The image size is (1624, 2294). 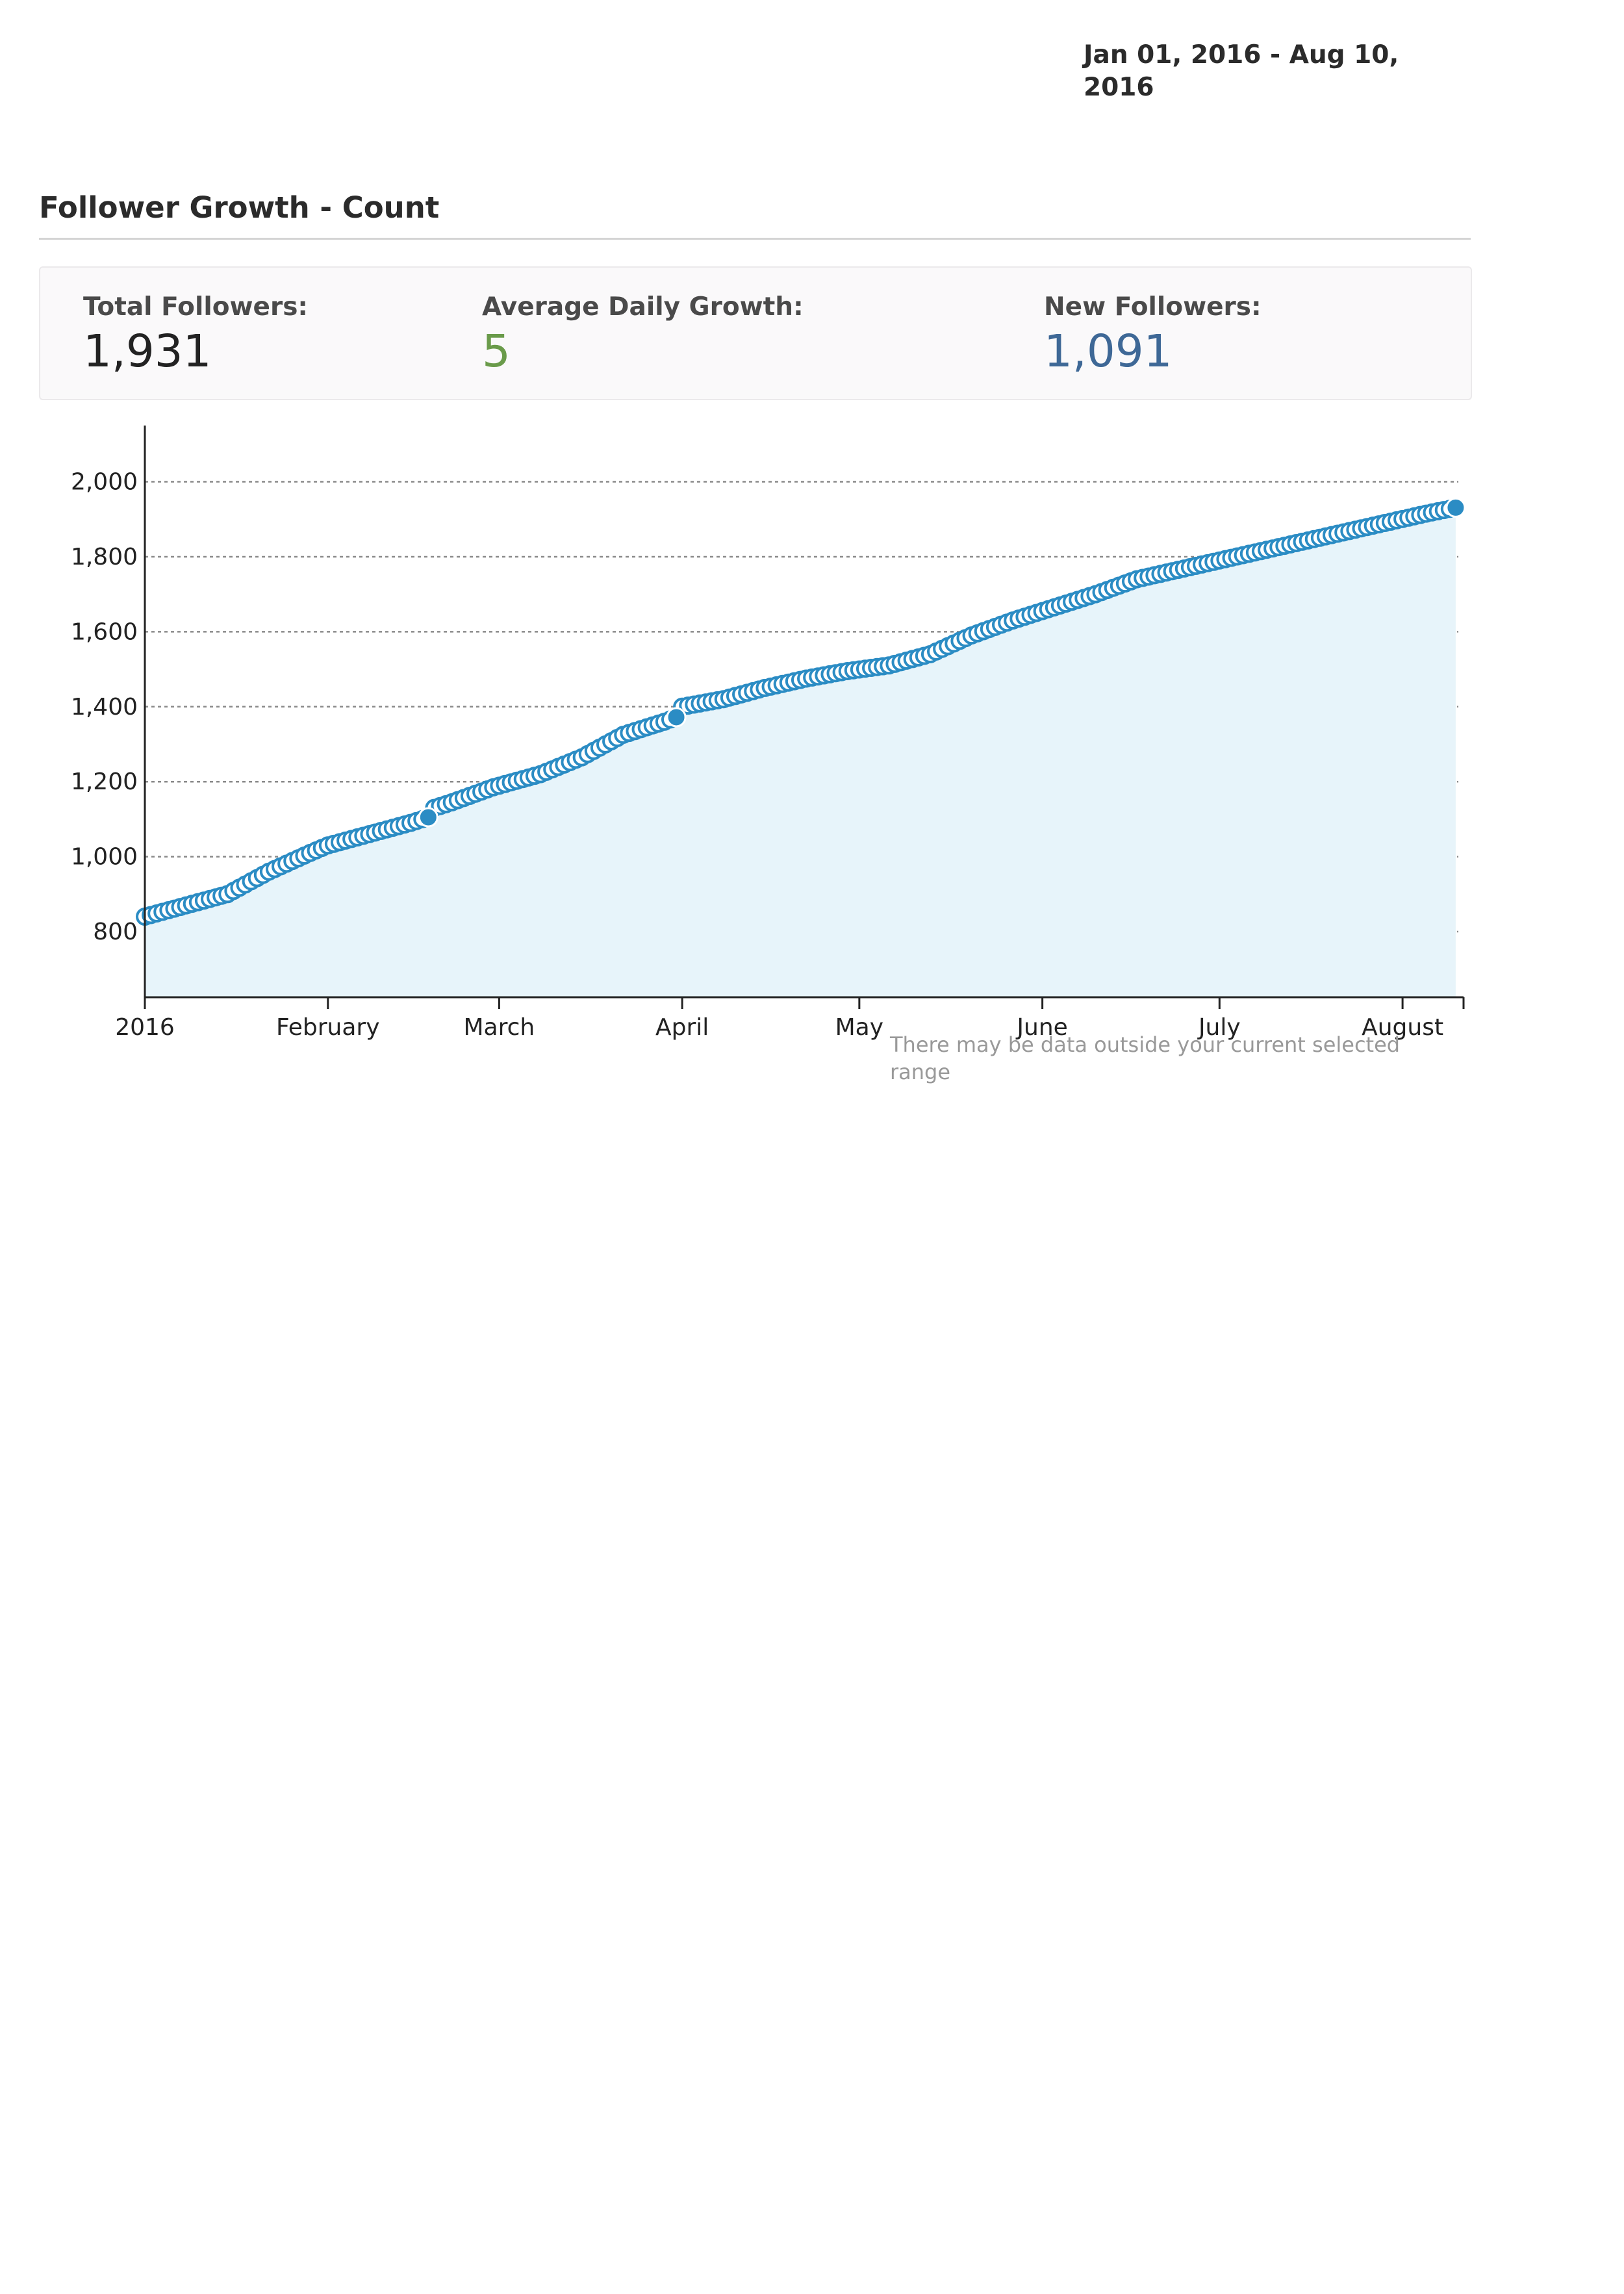 I want to click on section-title: Follower Growth - Count, so click(x=239, y=208).